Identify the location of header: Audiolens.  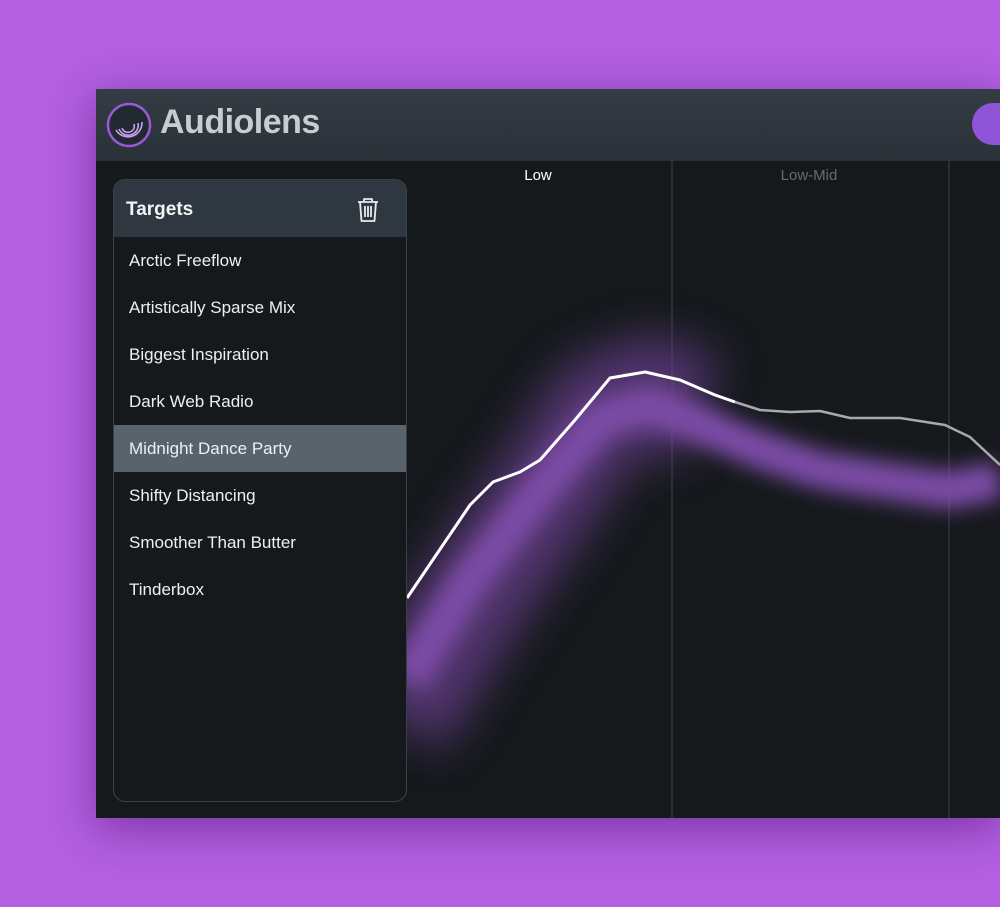
(548, 125).